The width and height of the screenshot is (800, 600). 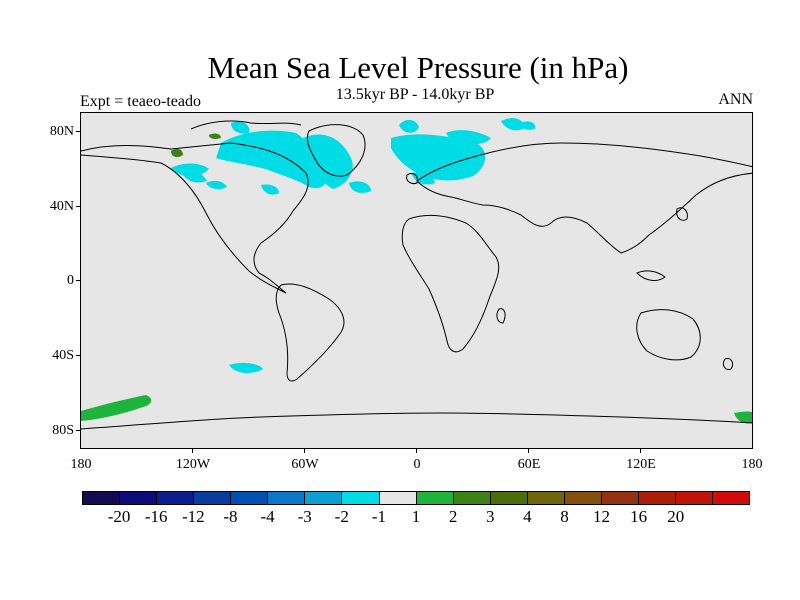 I want to click on x-tick-label-180e: 180, so click(x=752, y=464).